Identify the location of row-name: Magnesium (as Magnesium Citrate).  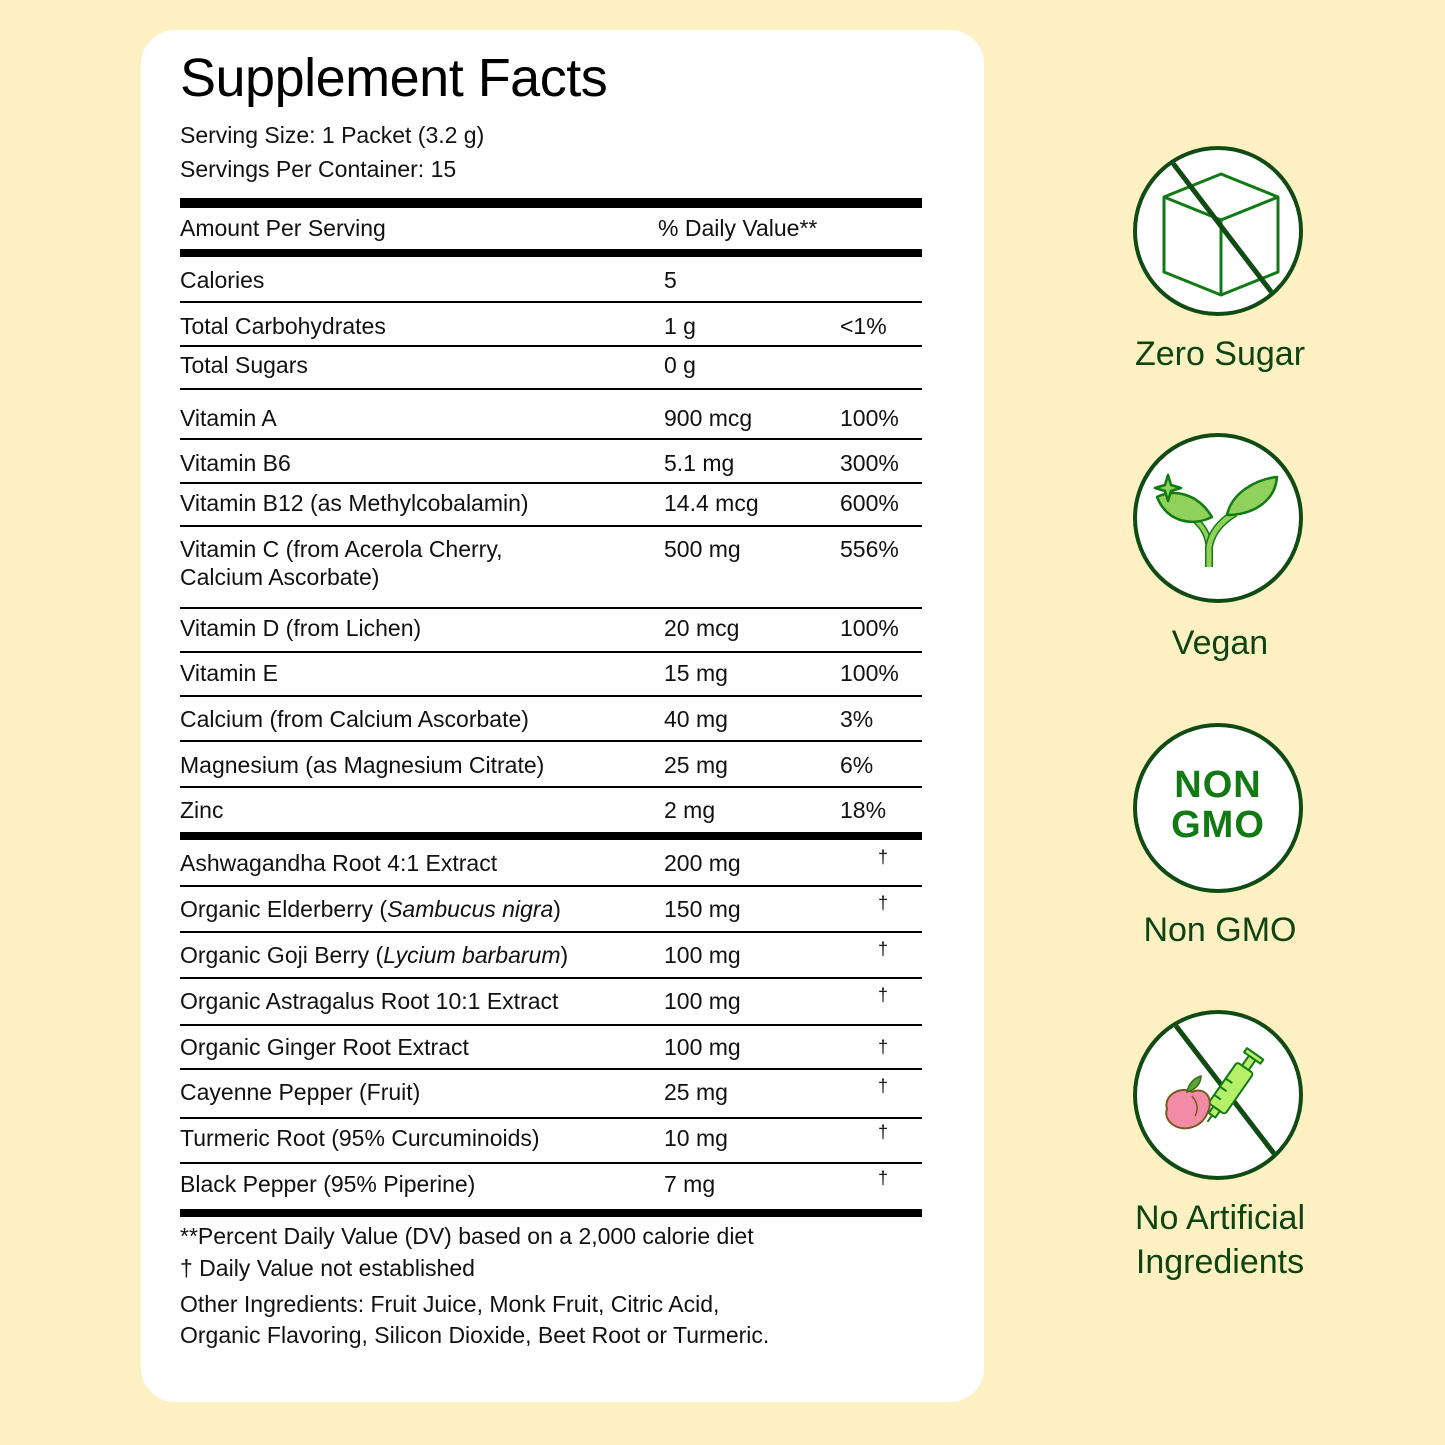
(362, 765).